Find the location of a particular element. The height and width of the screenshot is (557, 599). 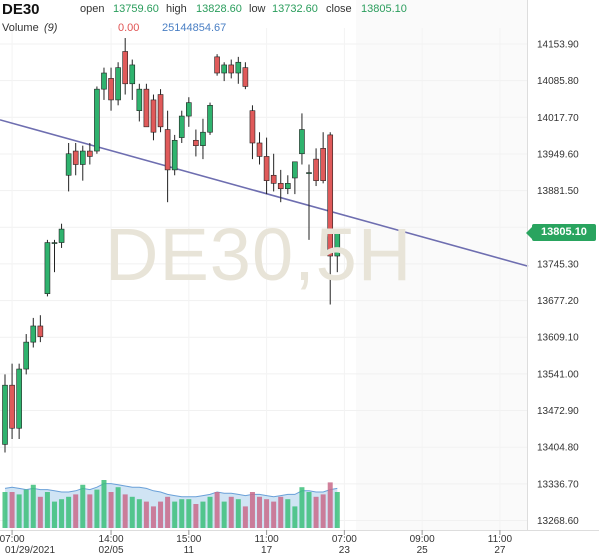

price-tick-label: 13336.70 is located at coordinates (558, 484).